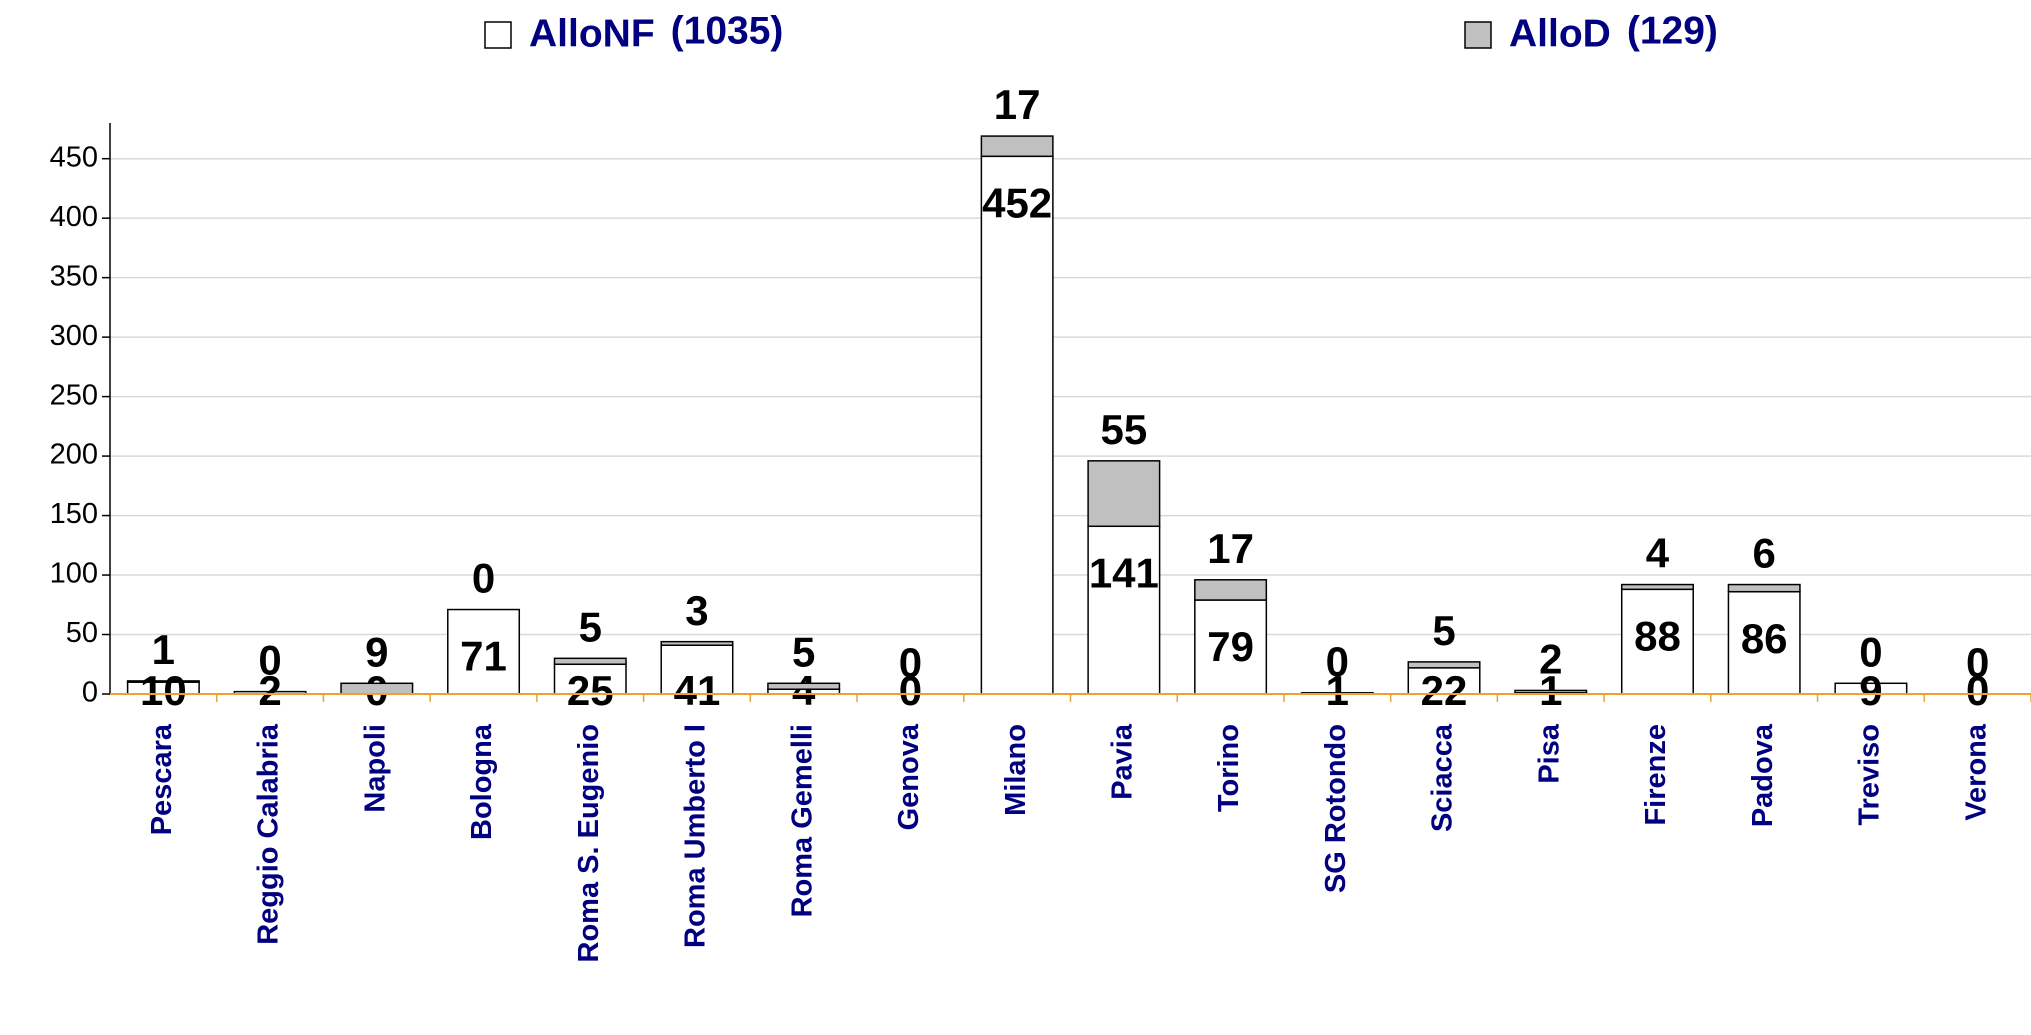  Describe the element at coordinates (1560, 33) in the screenshot. I see `legend-label: AlloD` at that location.